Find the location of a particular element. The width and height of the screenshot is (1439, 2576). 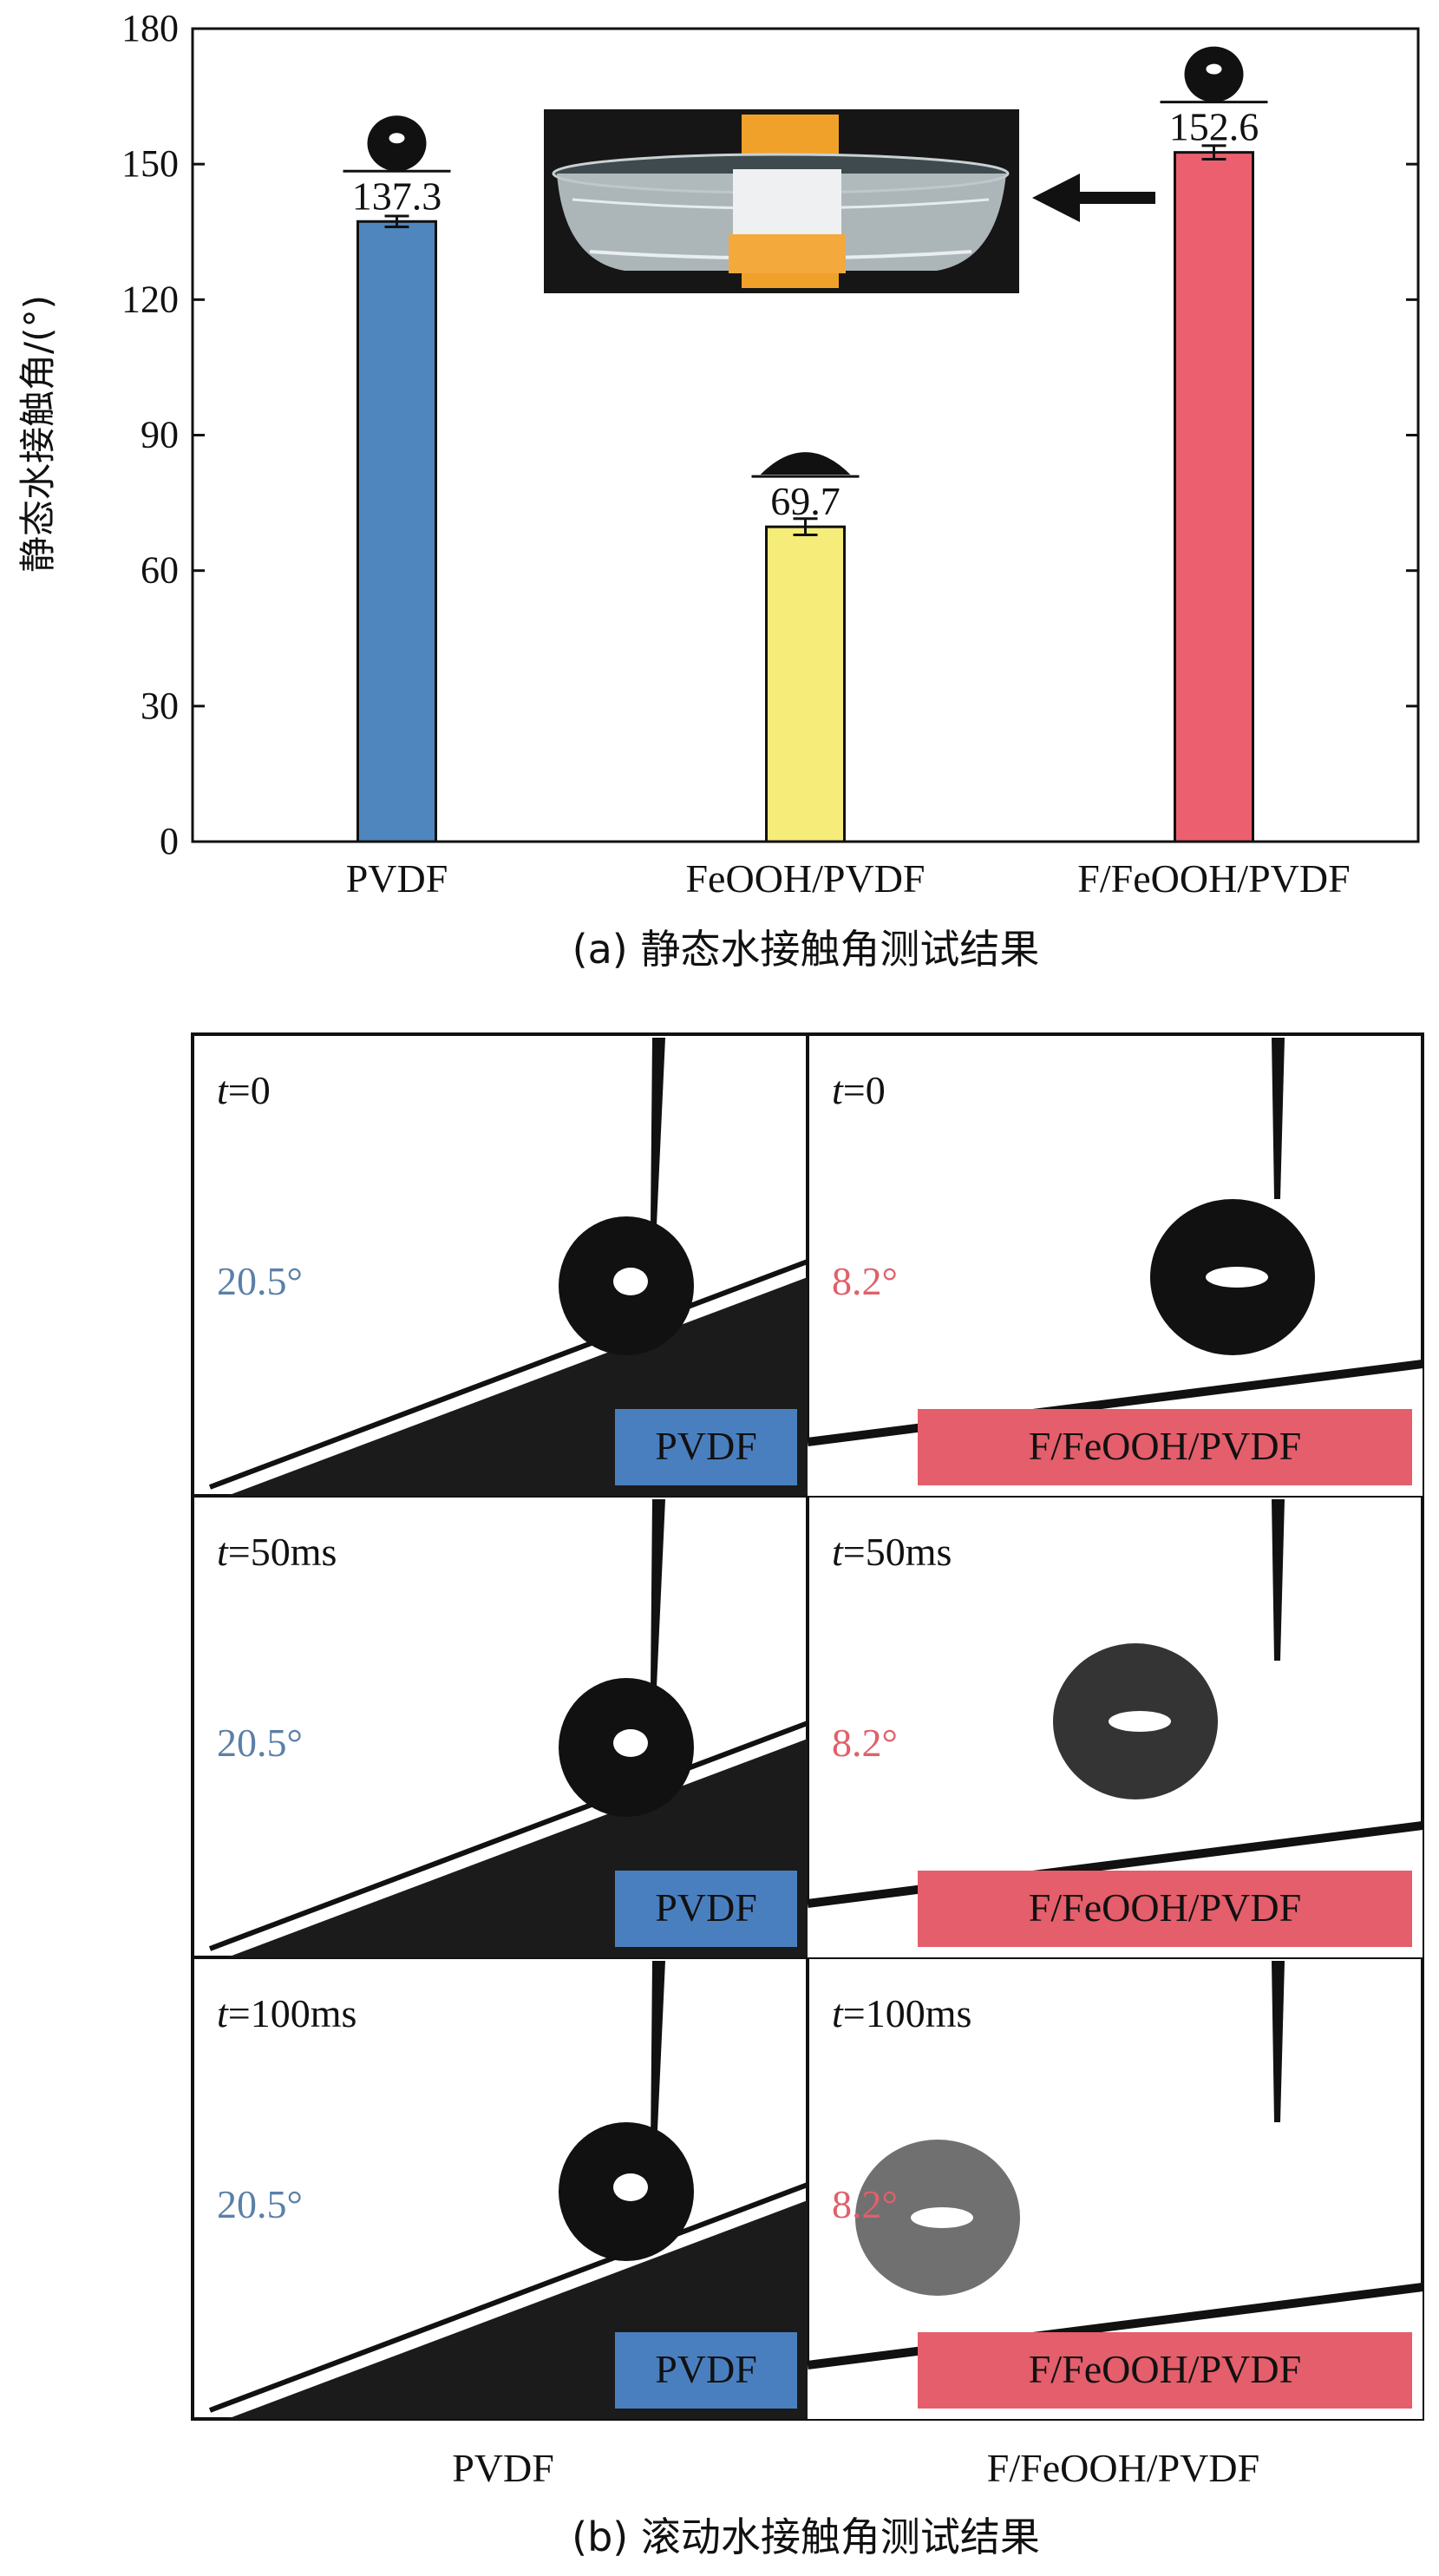

photo-left-row-0: t=0 20.5° PVDF is located at coordinates (508, 1267).